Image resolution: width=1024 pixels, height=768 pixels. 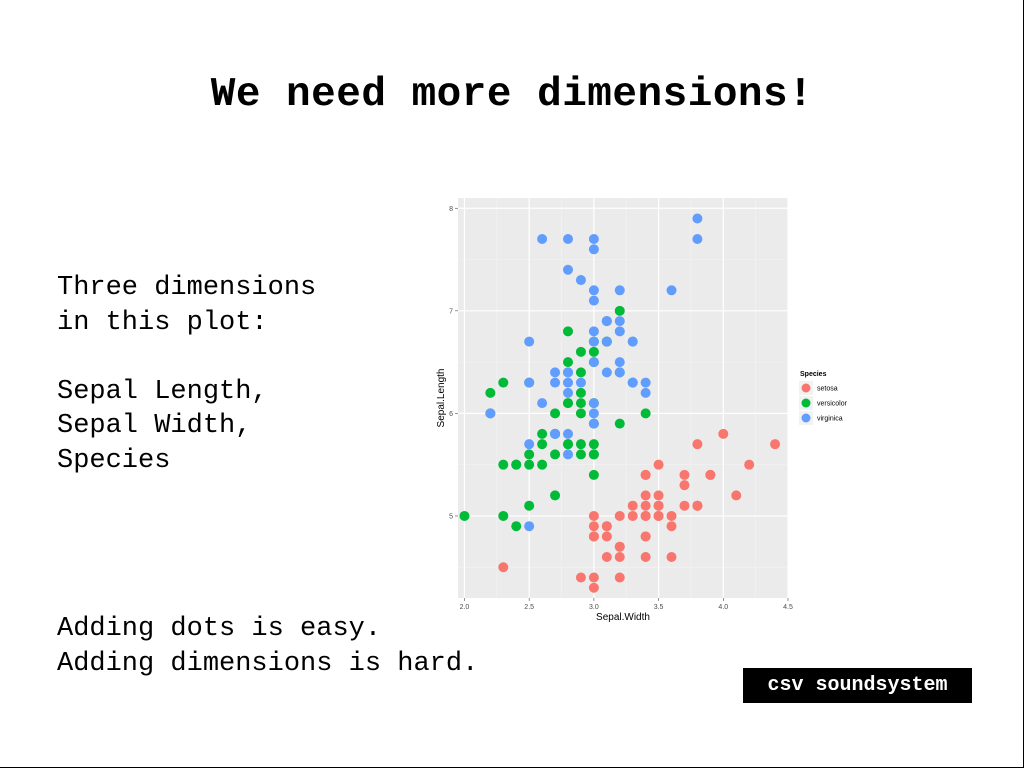 I want to click on x-tick-label: 3.5, so click(x=659, y=607).